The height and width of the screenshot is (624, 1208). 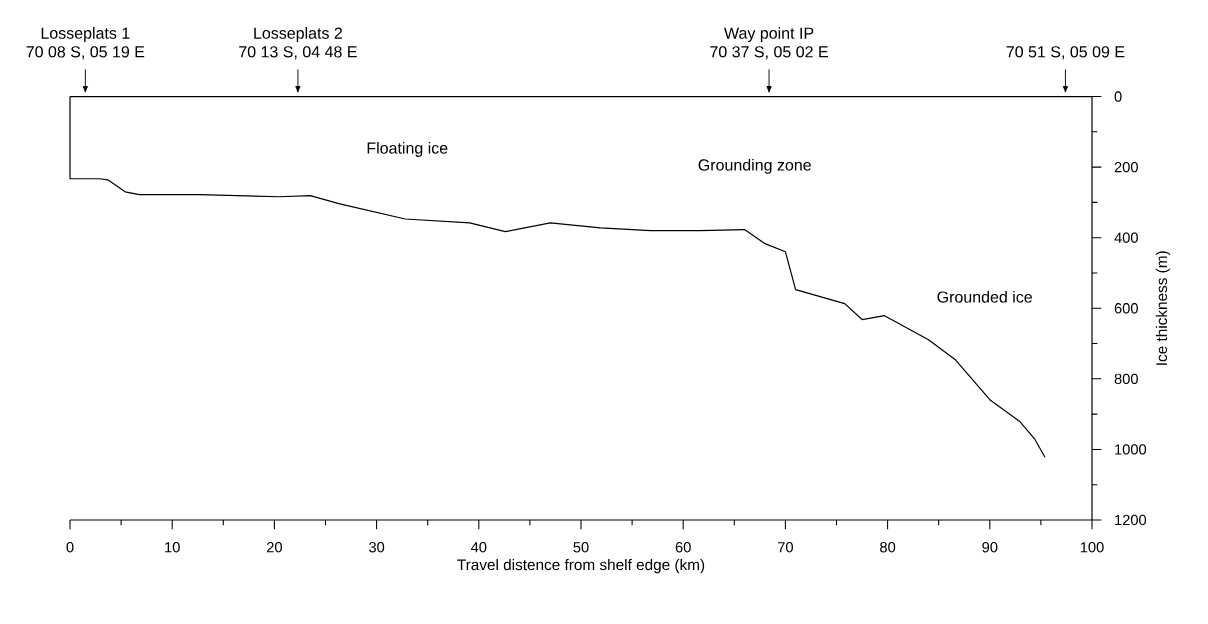 What do you see at coordinates (769, 34) in the screenshot?
I see `text: Way point IP` at bounding box center [769, 34].